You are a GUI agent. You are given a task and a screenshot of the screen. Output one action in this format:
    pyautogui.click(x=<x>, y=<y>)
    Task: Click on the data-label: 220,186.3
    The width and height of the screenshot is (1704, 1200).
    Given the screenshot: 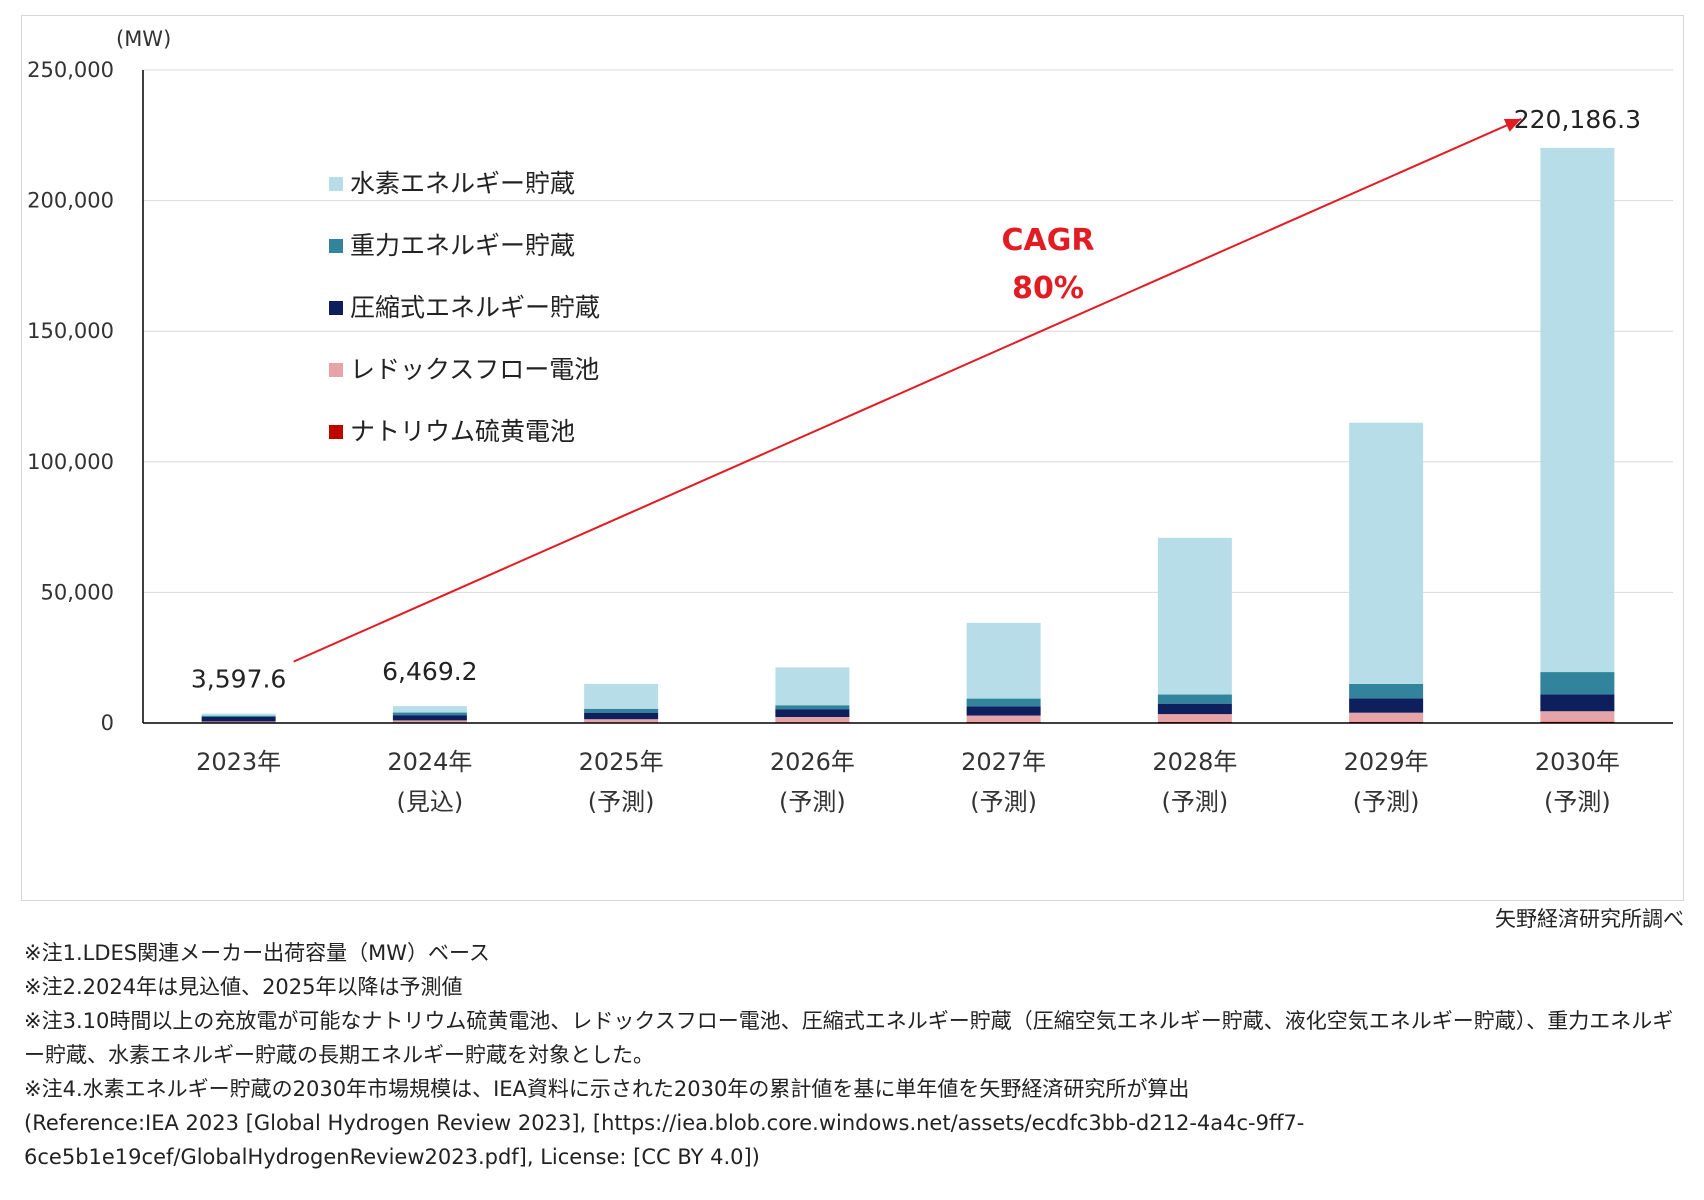 What is the action you would take?
    pyautogui.click(x=1577, y=119)
    